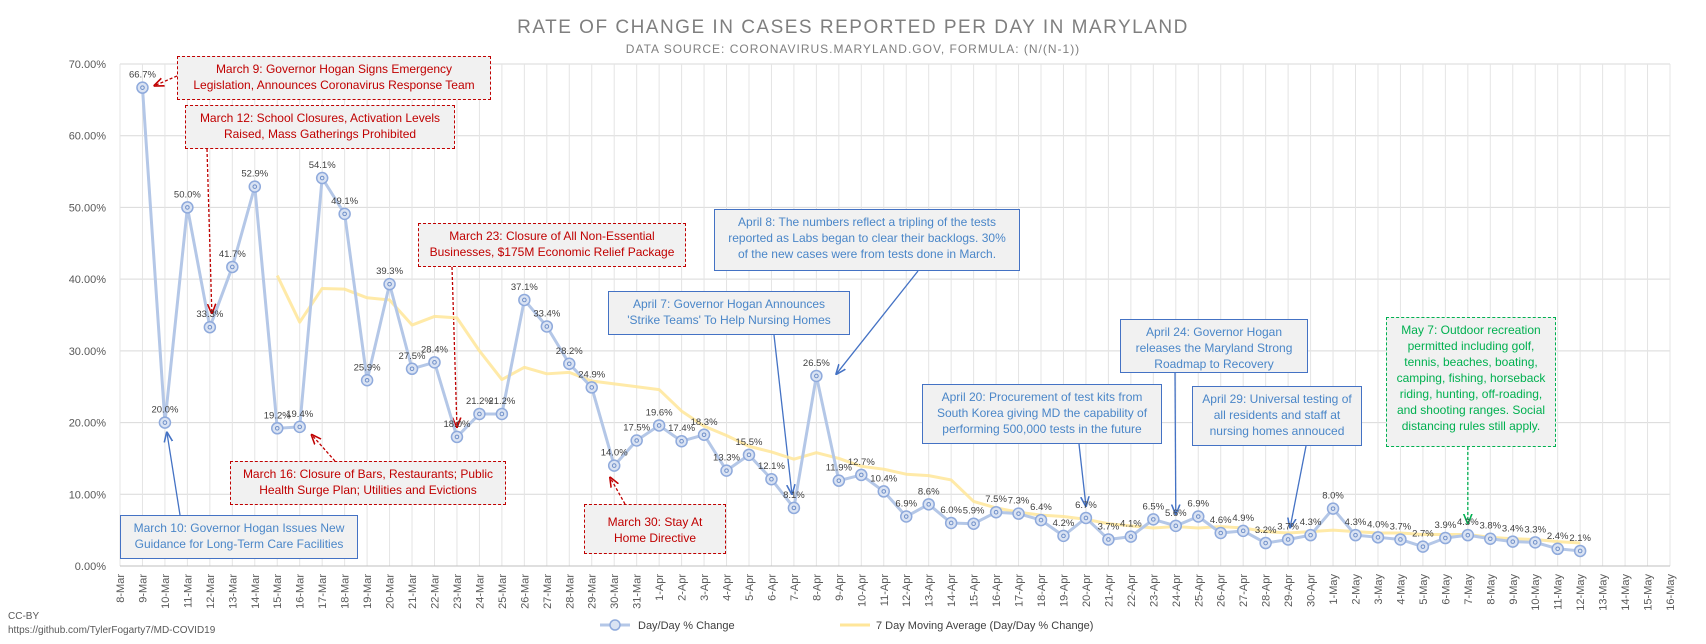 The height and width of the screenshot is (644, 1706). I want to click on data-label: 2.7%, so click(1423, 534).